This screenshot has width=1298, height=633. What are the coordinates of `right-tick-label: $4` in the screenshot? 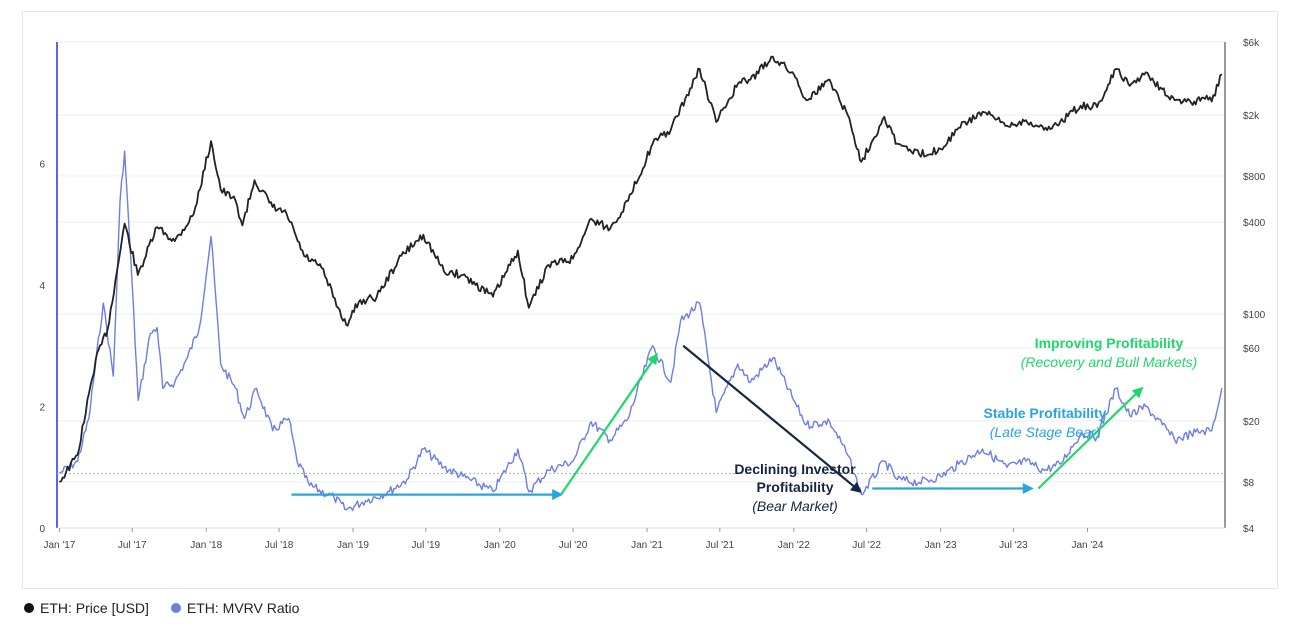 It's located at (1249, 529).